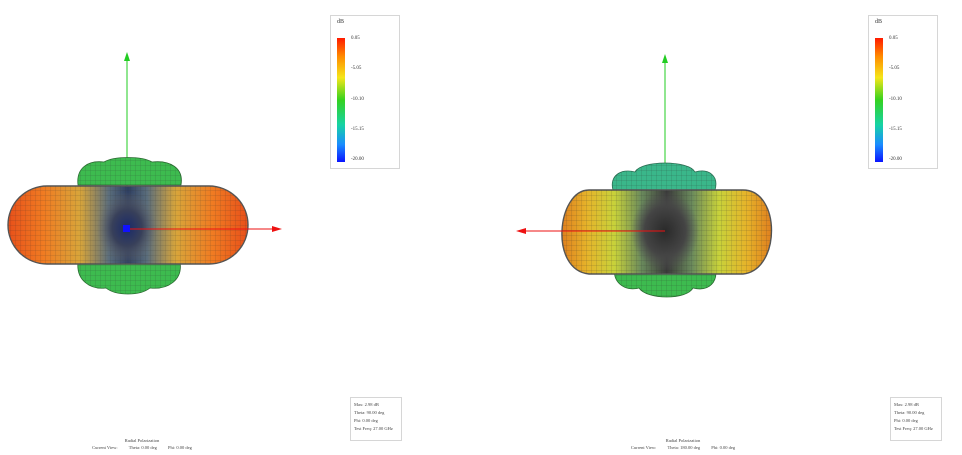 This screenshot has width=962, height=455. Describe the element at coordinates (684, 447) in the screenshot. I see `caption-theta: Theta: 180.00 deg` at that location.